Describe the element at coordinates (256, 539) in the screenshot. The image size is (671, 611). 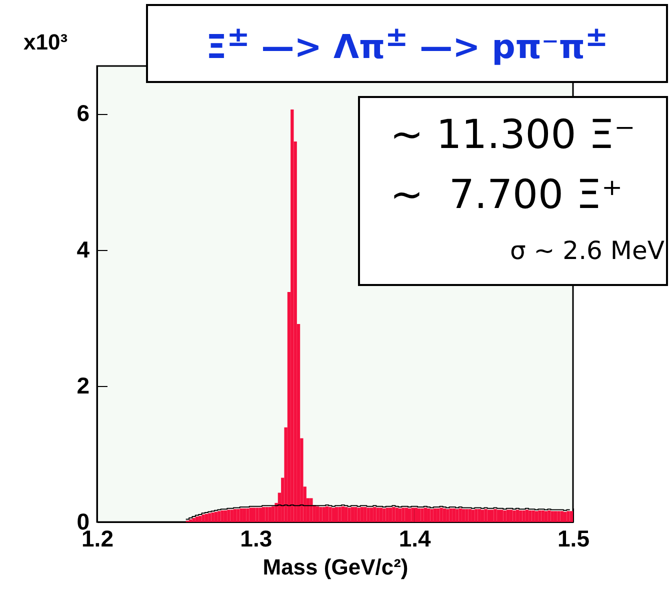
I see `x-tick-label: 1.3` at that location.